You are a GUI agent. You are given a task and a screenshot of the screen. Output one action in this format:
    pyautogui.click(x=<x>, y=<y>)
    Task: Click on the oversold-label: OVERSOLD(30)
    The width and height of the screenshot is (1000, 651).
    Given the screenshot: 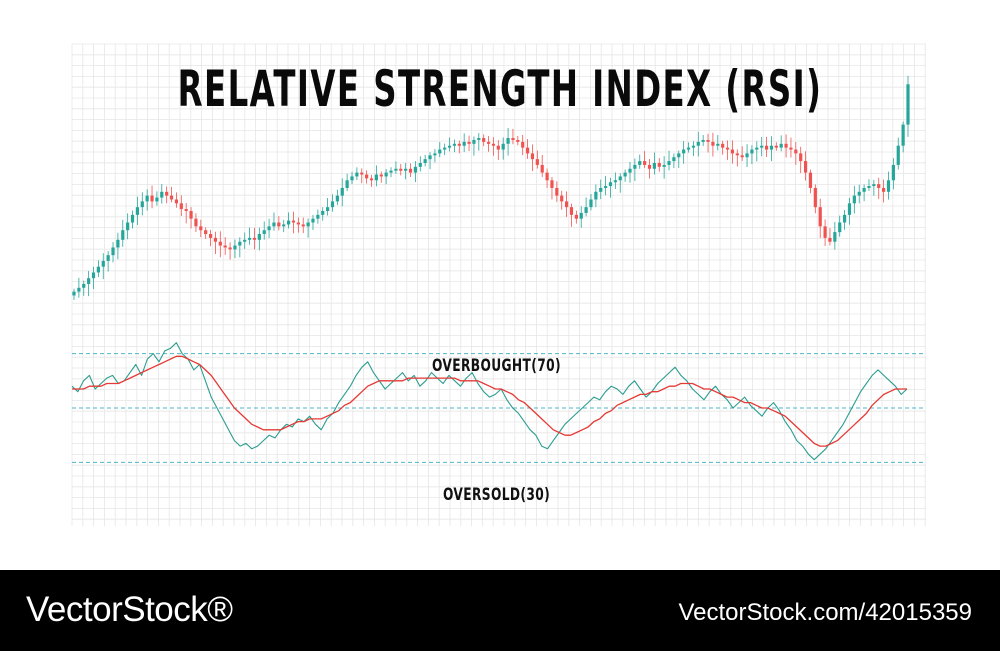 What is the action you would take?
    pyautogui.click(x=497, y=495)
    